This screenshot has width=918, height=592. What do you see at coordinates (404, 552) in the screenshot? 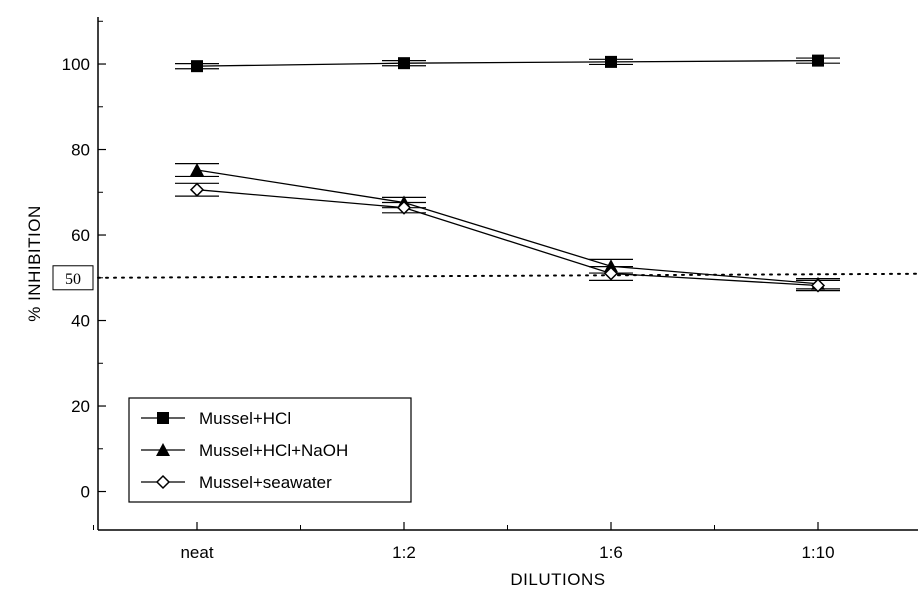
I see `x-tick-label: 1:2` at bounding box center [404, 552].